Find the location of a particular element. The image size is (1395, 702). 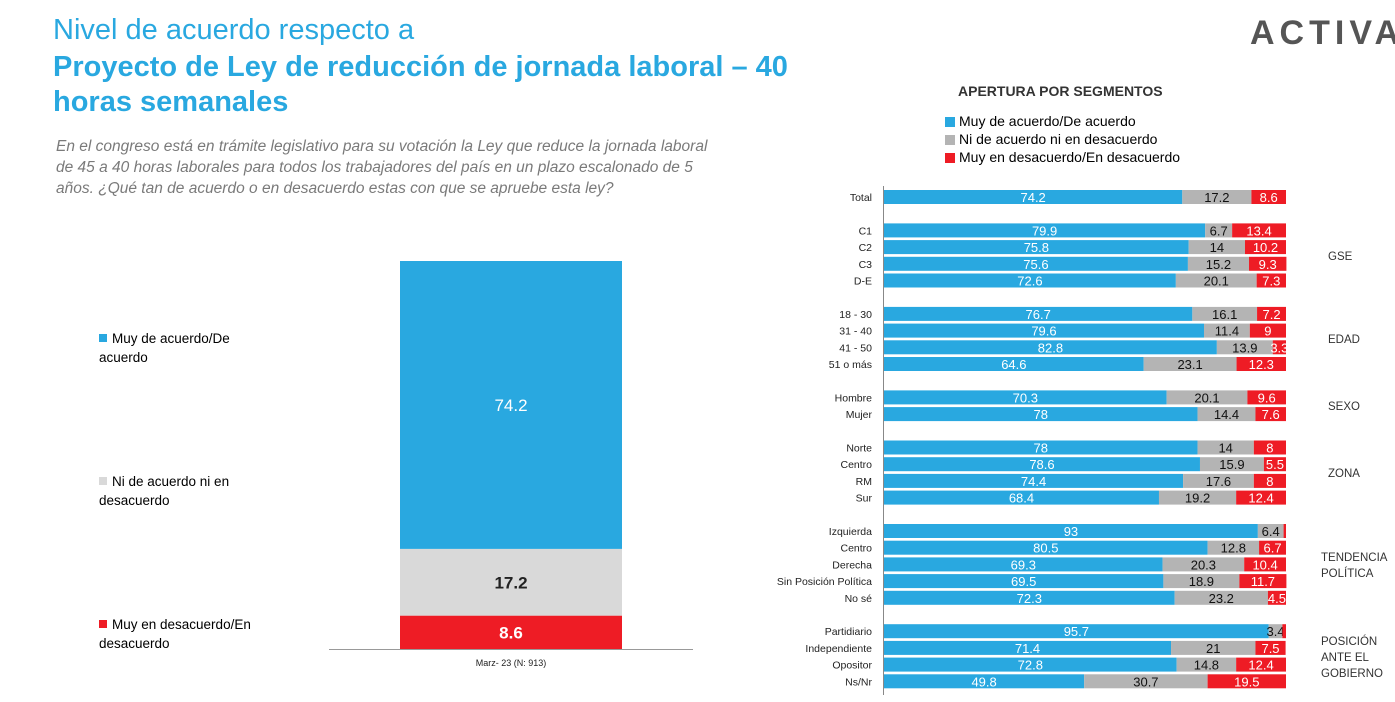

segment-row-label: Ns/Nr is located at coordinates (858, 682).